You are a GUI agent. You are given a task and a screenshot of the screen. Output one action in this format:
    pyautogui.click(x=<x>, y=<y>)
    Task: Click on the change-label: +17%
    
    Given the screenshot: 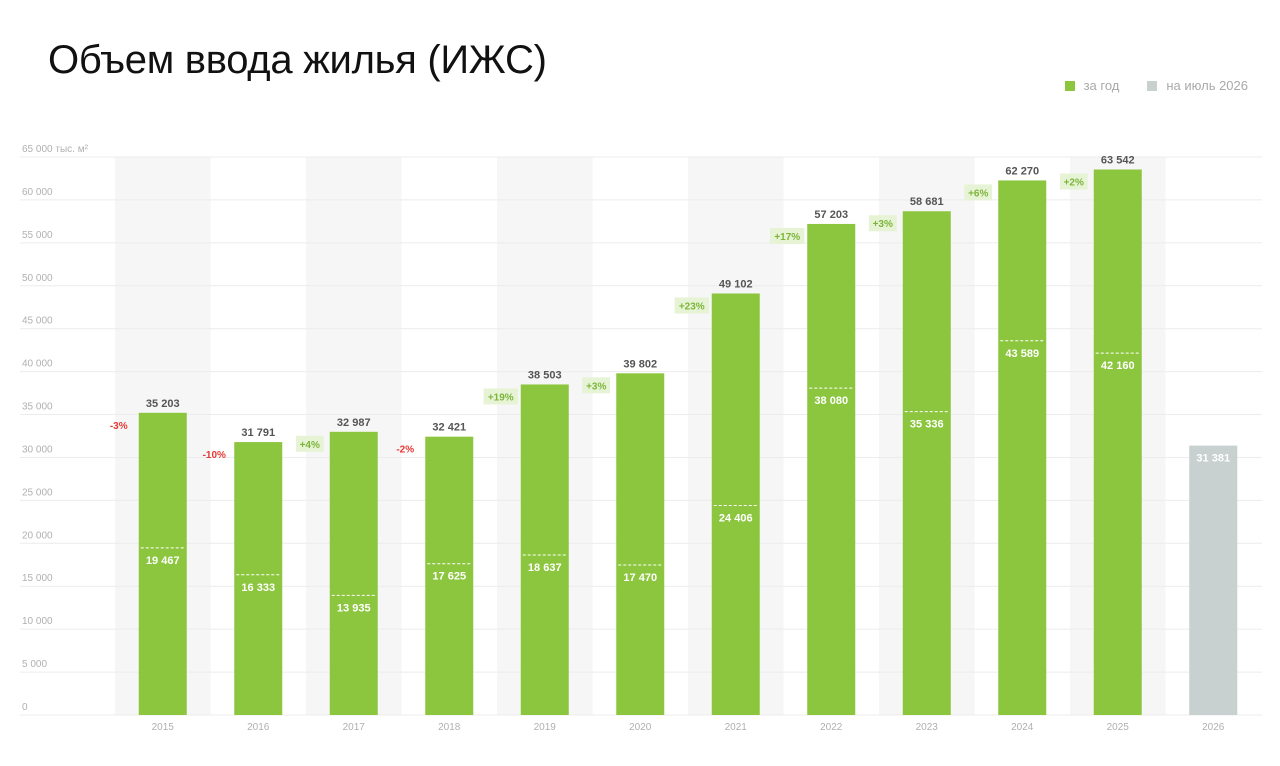 What is the action you would take?
    pyautogui.click(x=787, y=237)
    